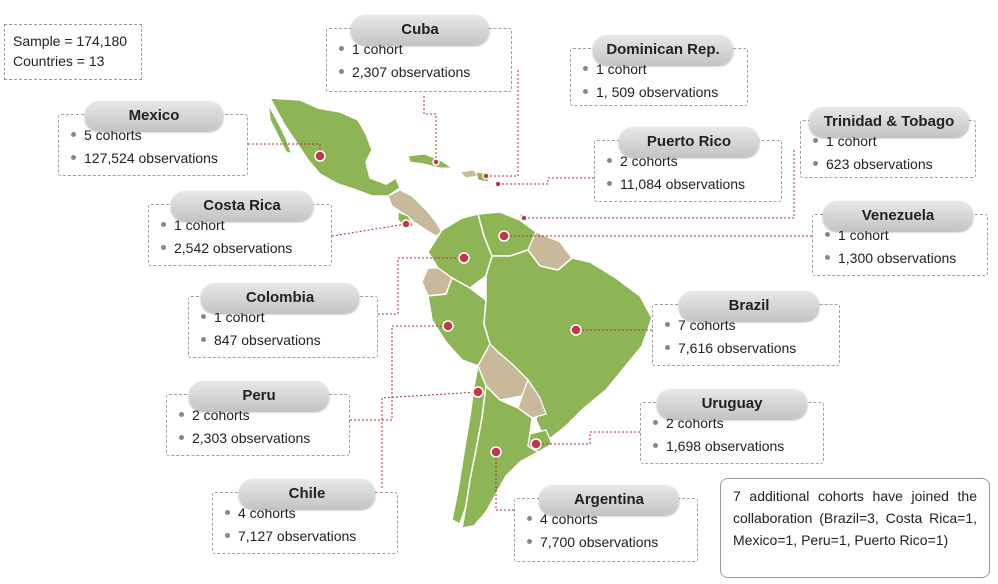 The width and height of the screenshot is (998, 584). Describe the element at coordinates (504, 481) in the screenshot. I see `connector-argentina` at that location.